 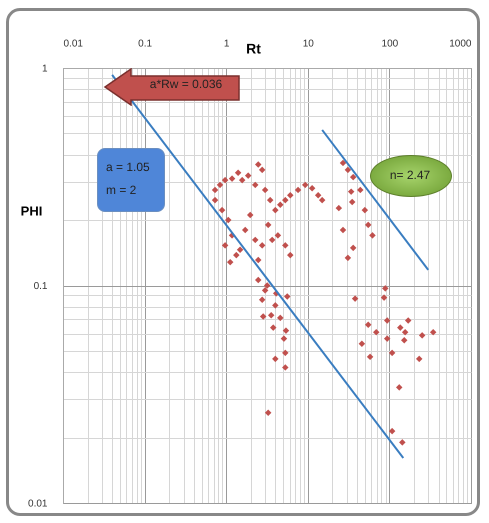 What do you see at coordinates (38, 504) in the screenshot?
I see `y-tick-label: 0.01` at bounding box center [38, 504].